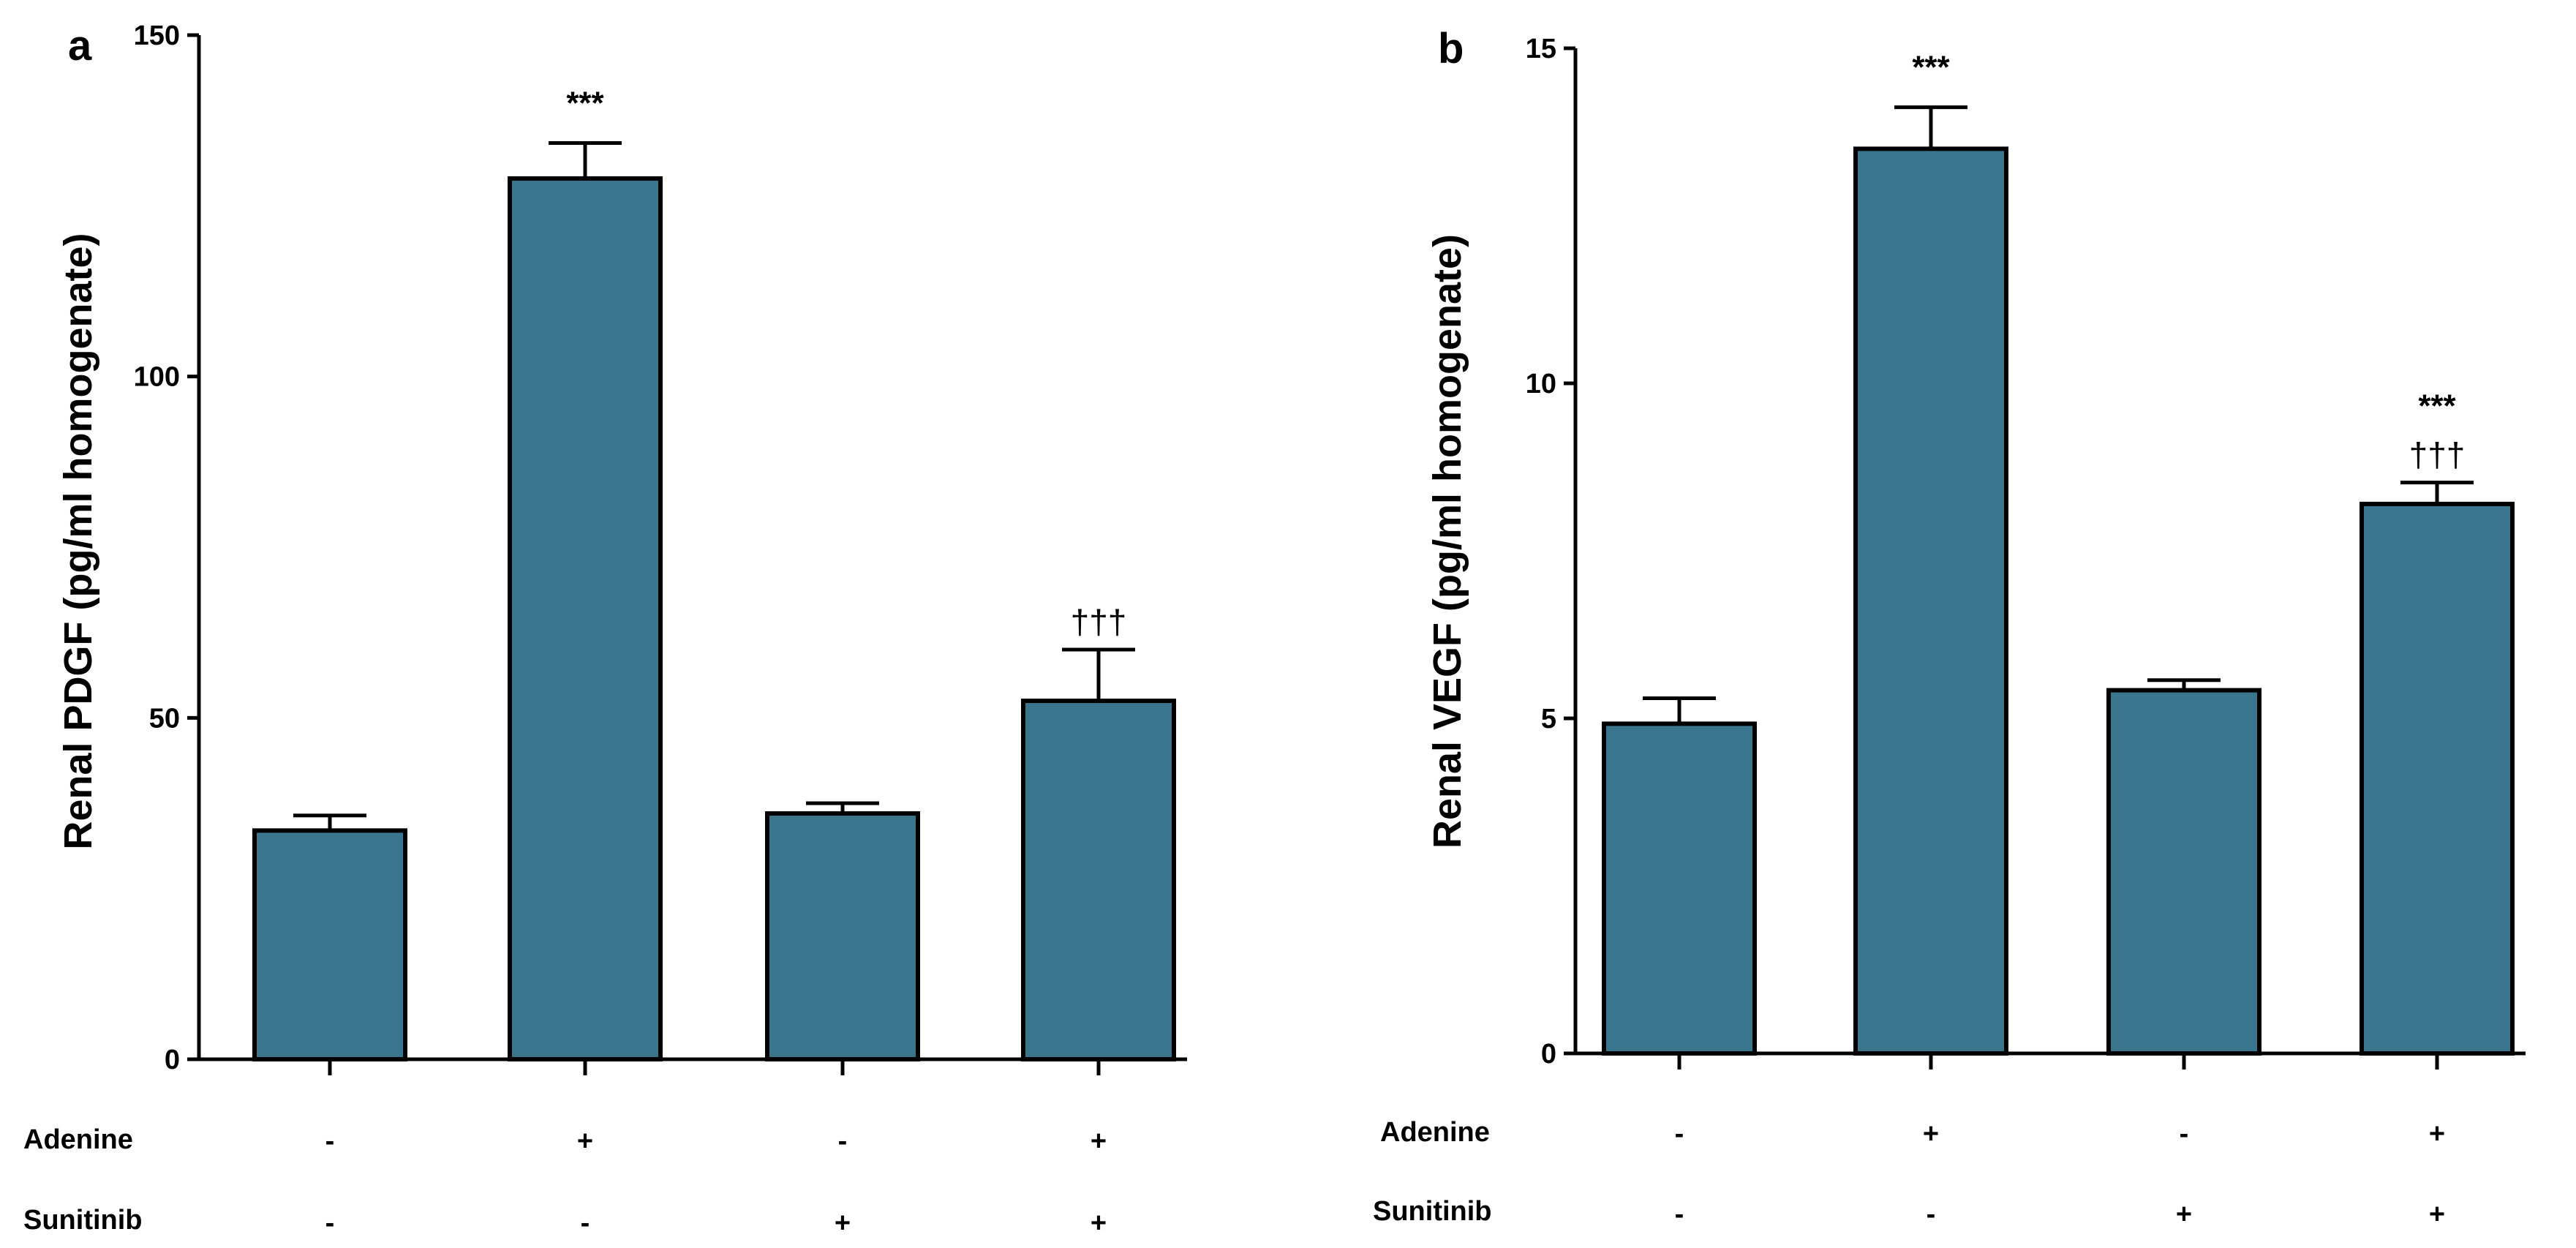 This screenshot has height=1248, width=2576. Describe the element at coordinates (1541, 384) in the screenshot. I see `y-tick-label: 10` at that location.